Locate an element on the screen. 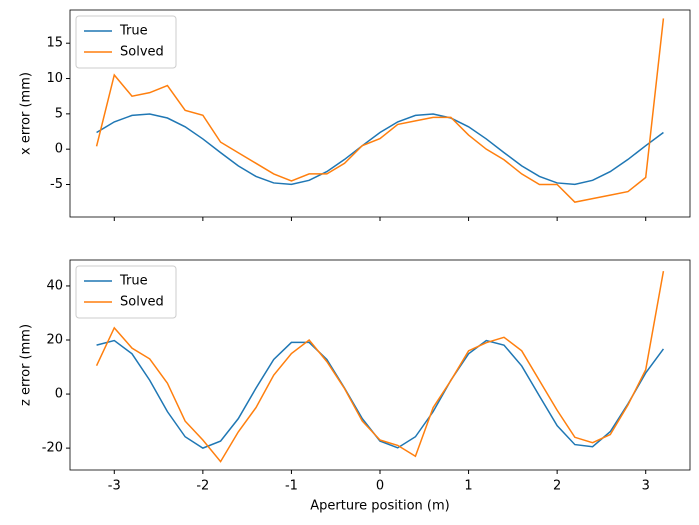 This screenshot has width=699, height=525. x-tick-label: 0 is located at coordinates (380, 486).